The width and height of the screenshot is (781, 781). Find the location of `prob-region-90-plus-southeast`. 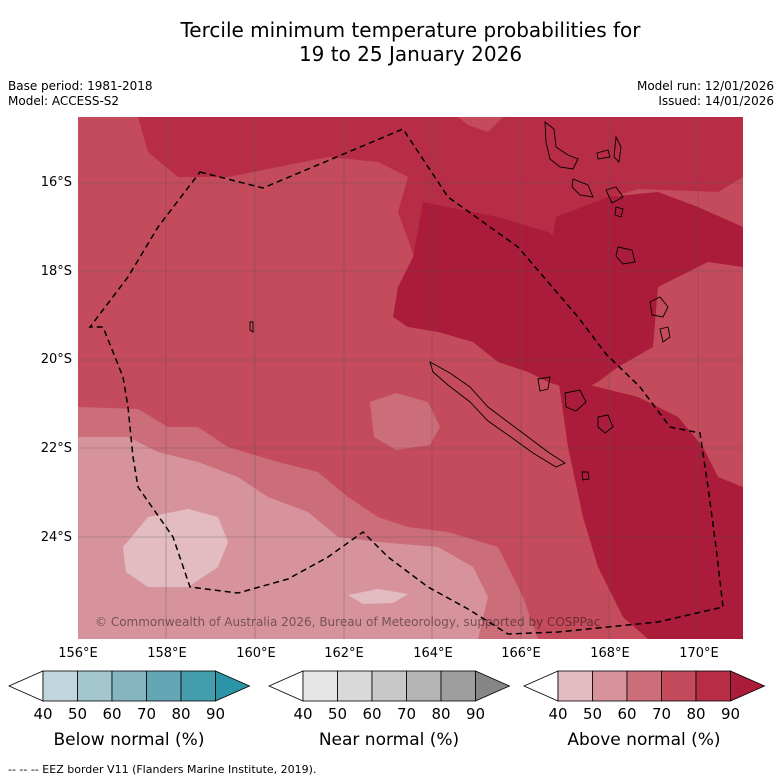

prob-region-90-plus-southeast is located at coordinates (650, 508).